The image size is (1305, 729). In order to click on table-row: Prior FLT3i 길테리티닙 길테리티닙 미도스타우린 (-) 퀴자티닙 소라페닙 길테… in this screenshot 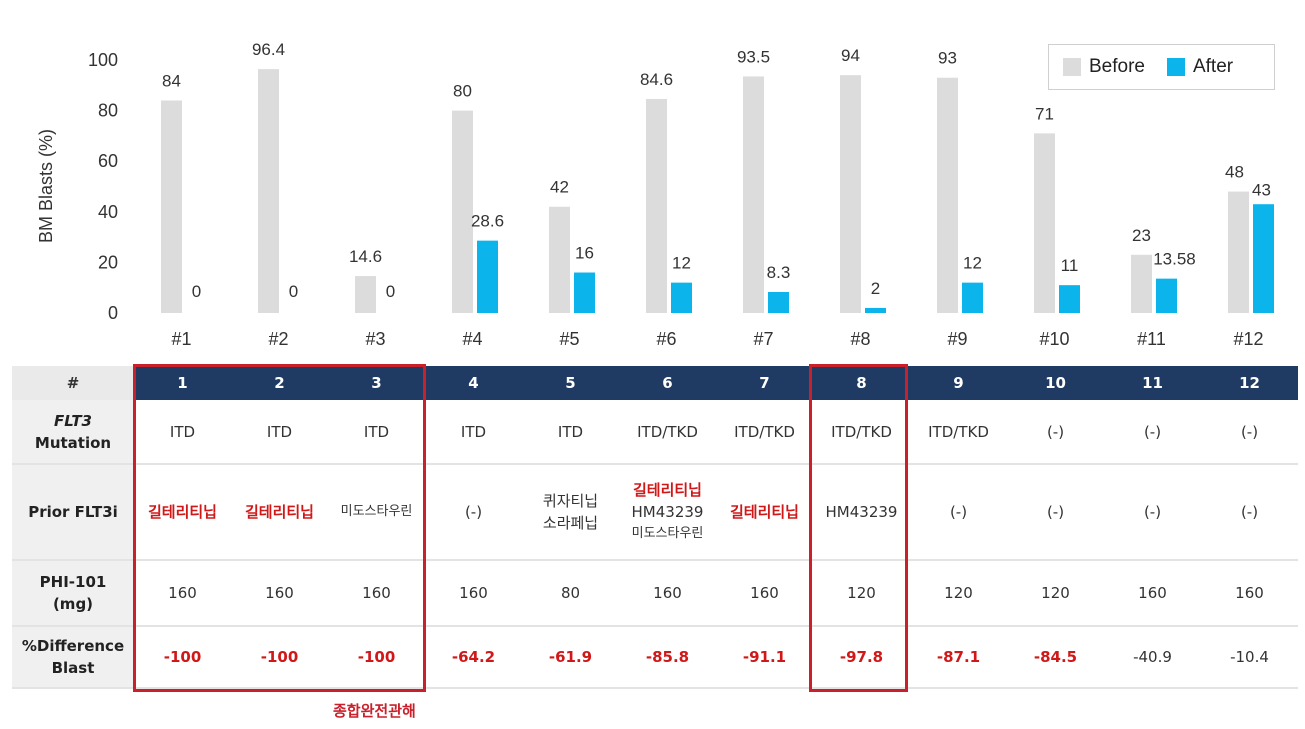, I will do `click(655, 512)`.